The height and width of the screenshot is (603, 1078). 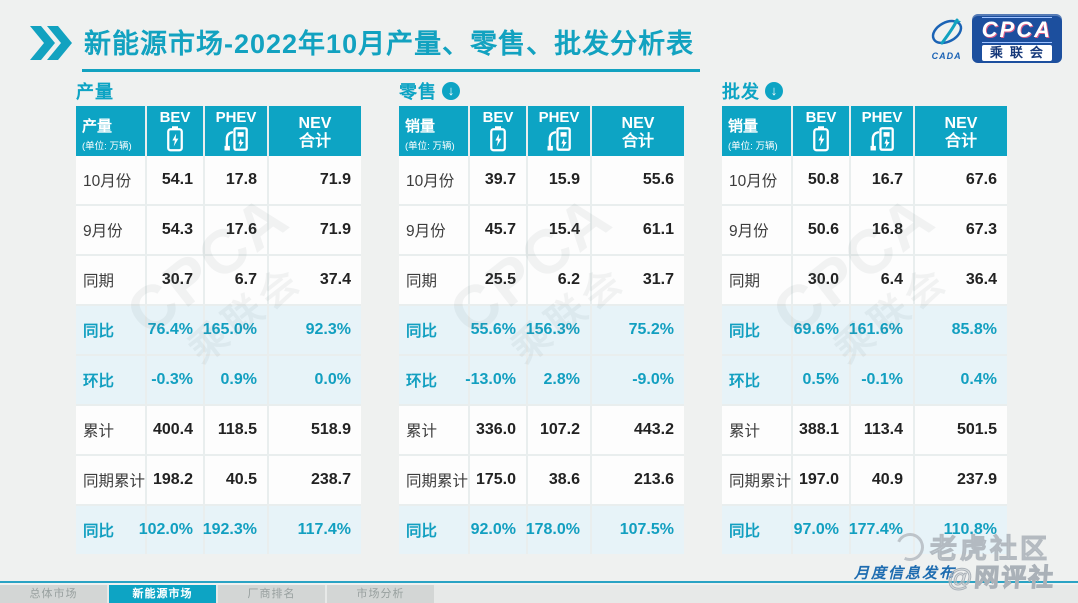 I want to click on charging-station-icon, so click(x=559, y=141).